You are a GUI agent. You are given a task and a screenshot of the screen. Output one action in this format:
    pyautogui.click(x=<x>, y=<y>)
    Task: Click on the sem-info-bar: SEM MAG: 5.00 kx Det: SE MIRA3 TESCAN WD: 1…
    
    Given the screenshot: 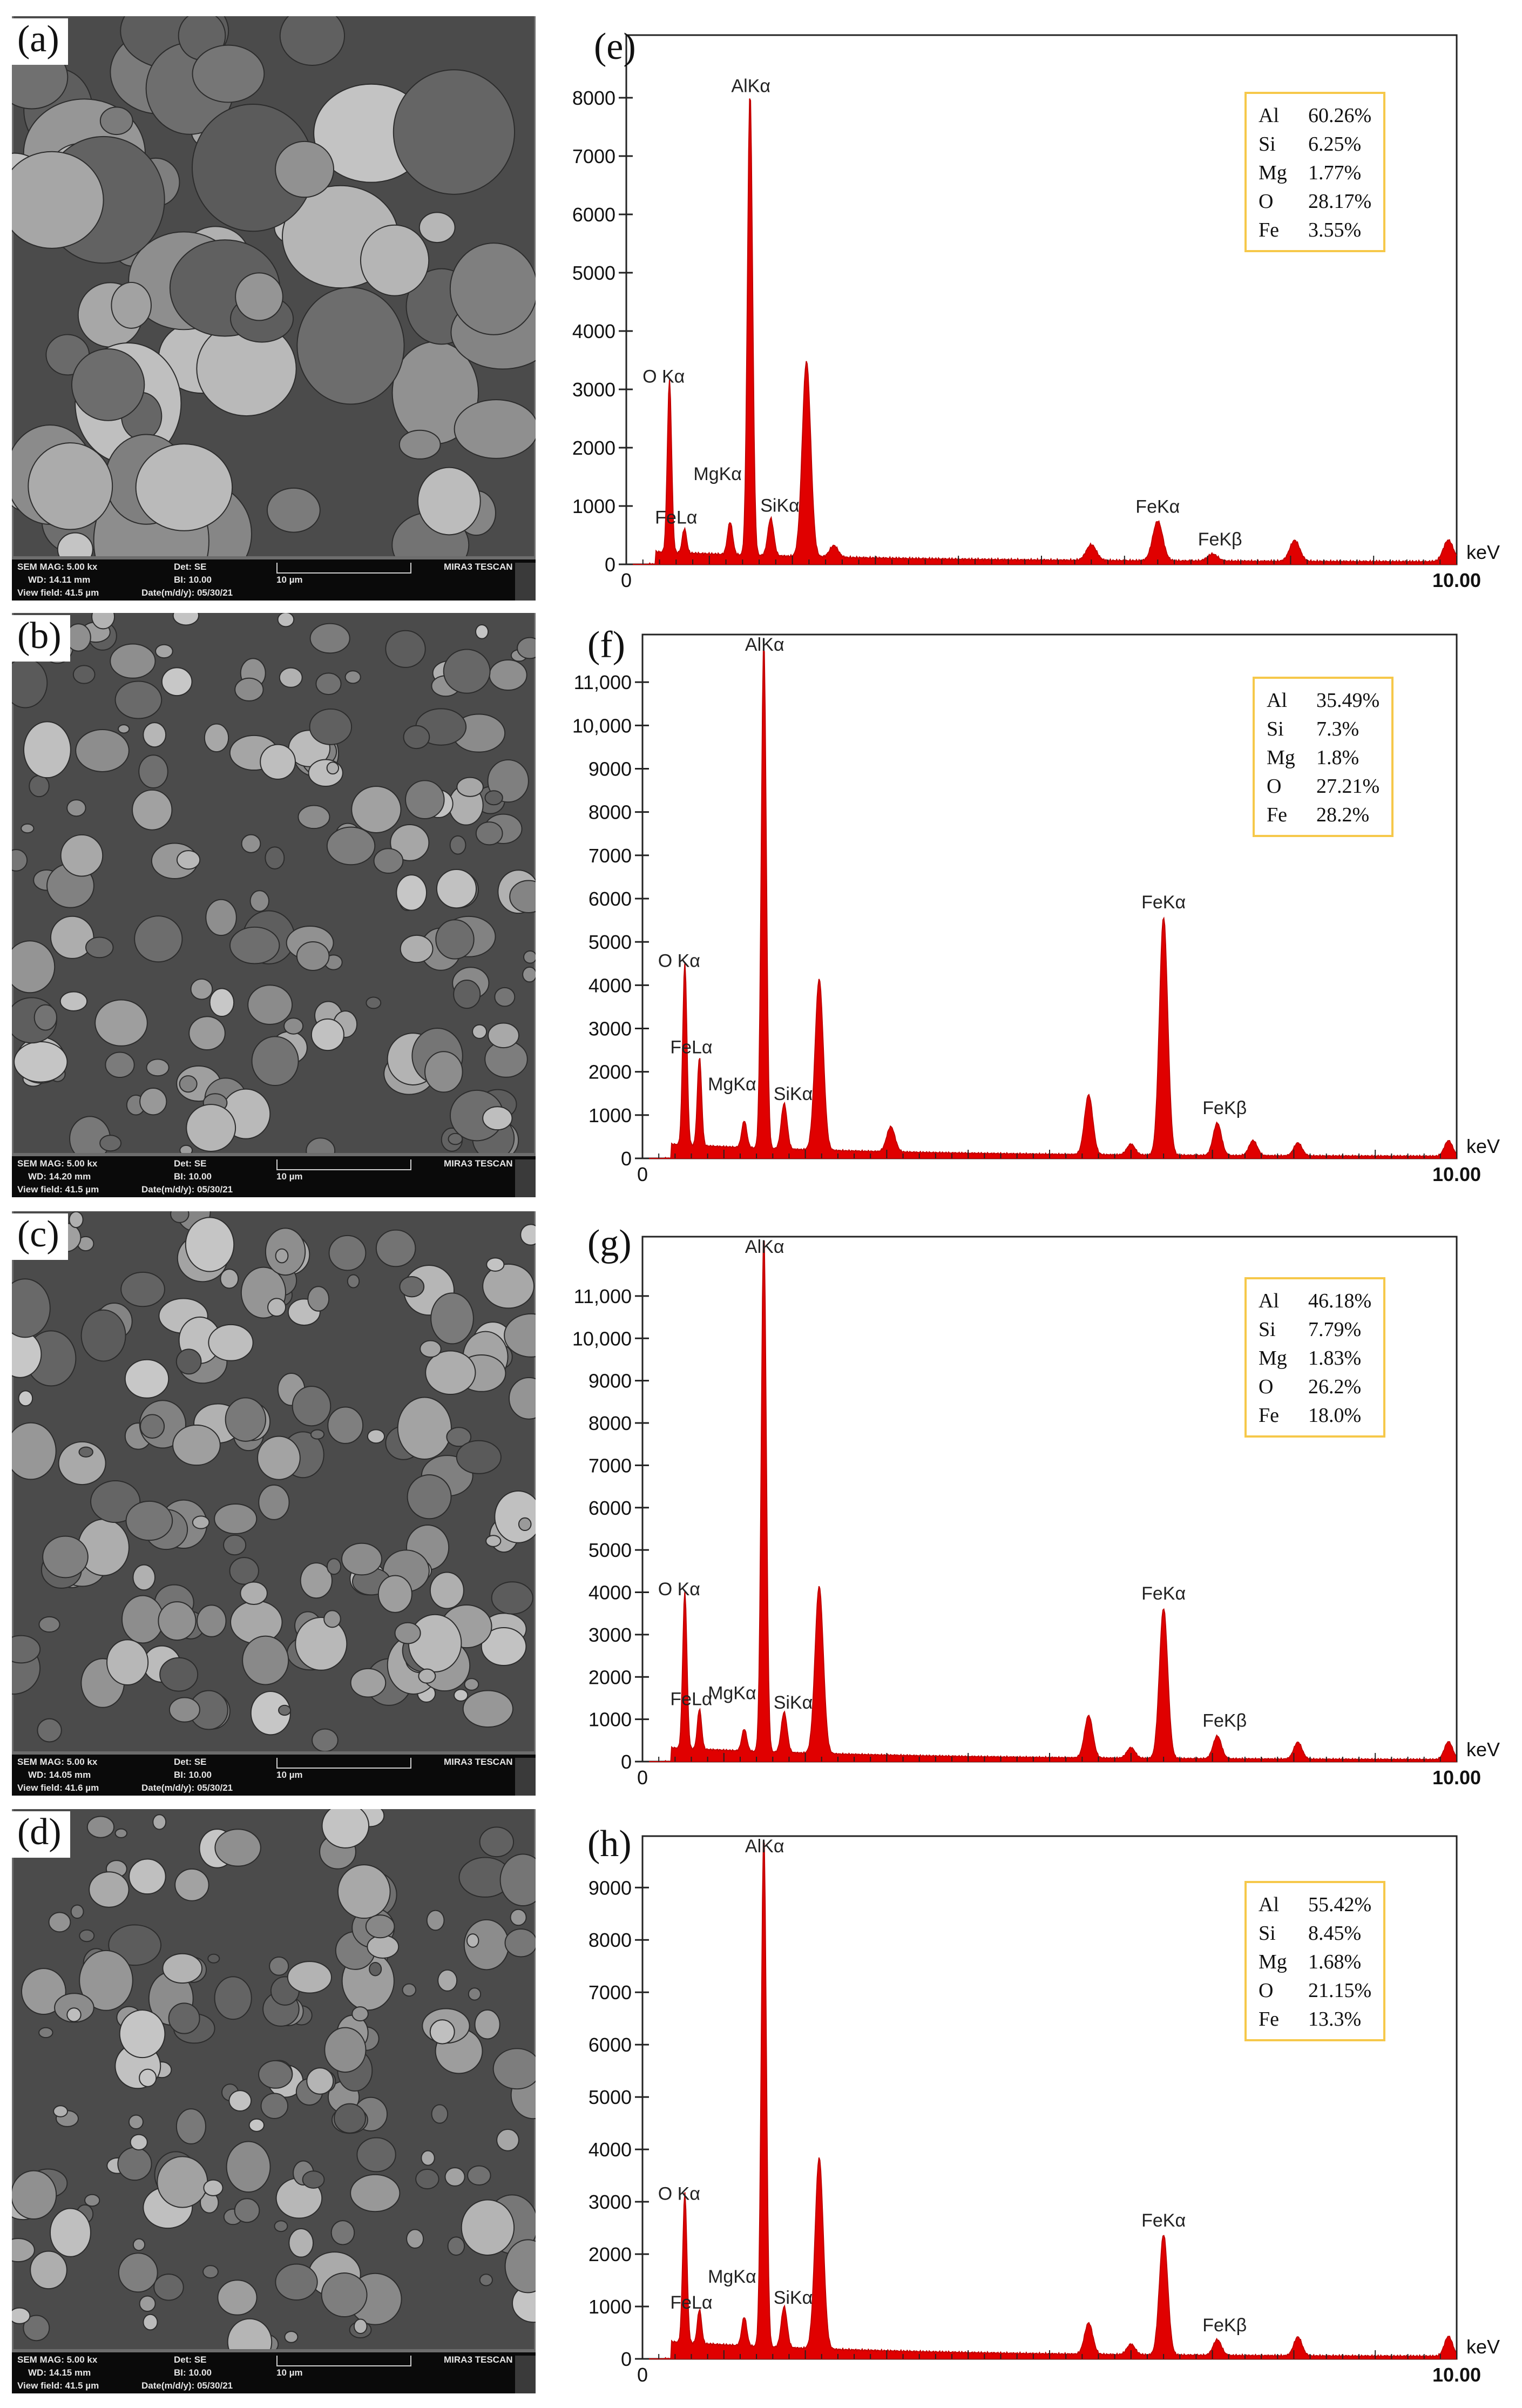 What is the action you would take?
    pyautogui.click(x=274, y=580)
    